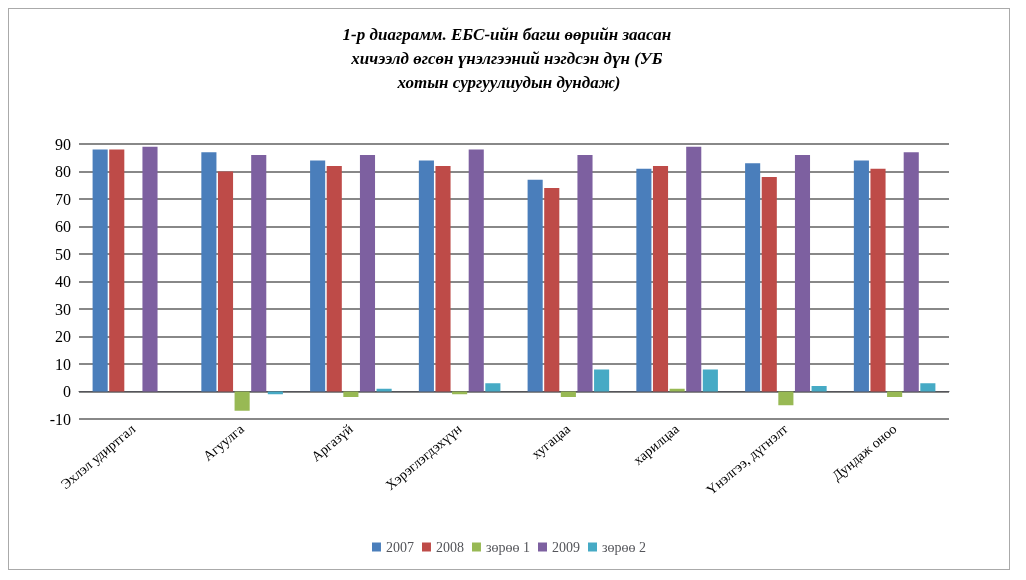 The width and height of the screenshot is (1026, 580). I want to click on y-tick-label: 40, so click(63, 281).